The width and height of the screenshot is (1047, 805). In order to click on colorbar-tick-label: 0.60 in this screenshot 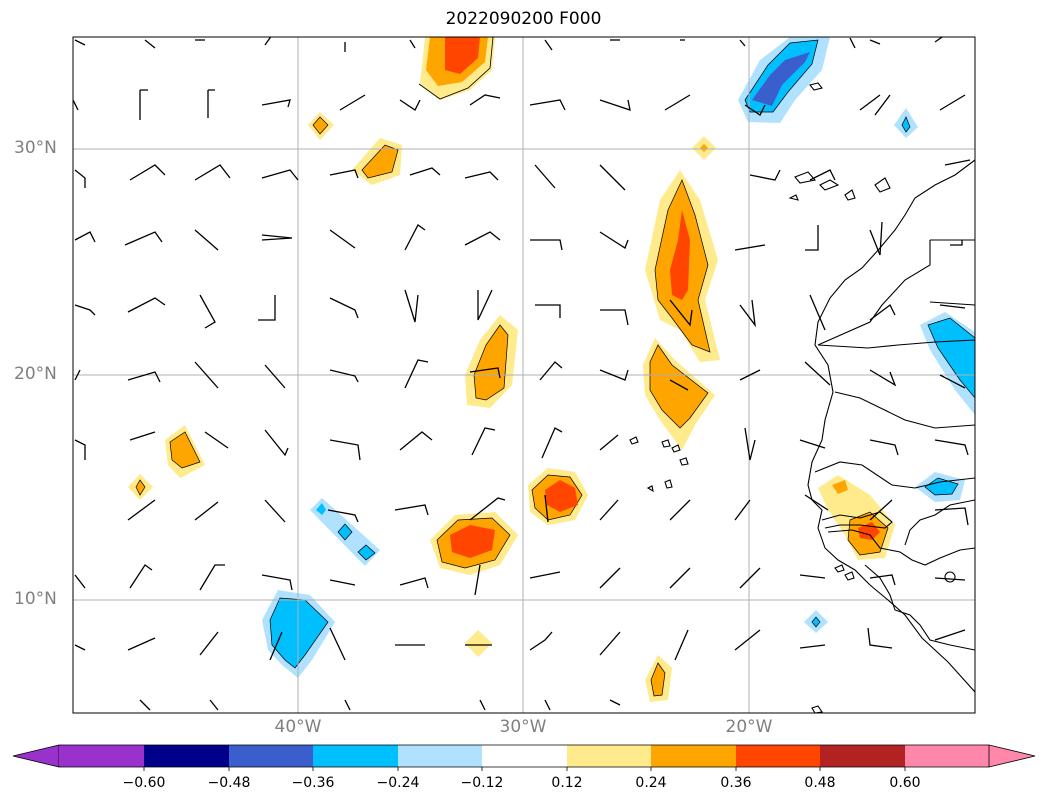, I will do `click(905, 783)`.